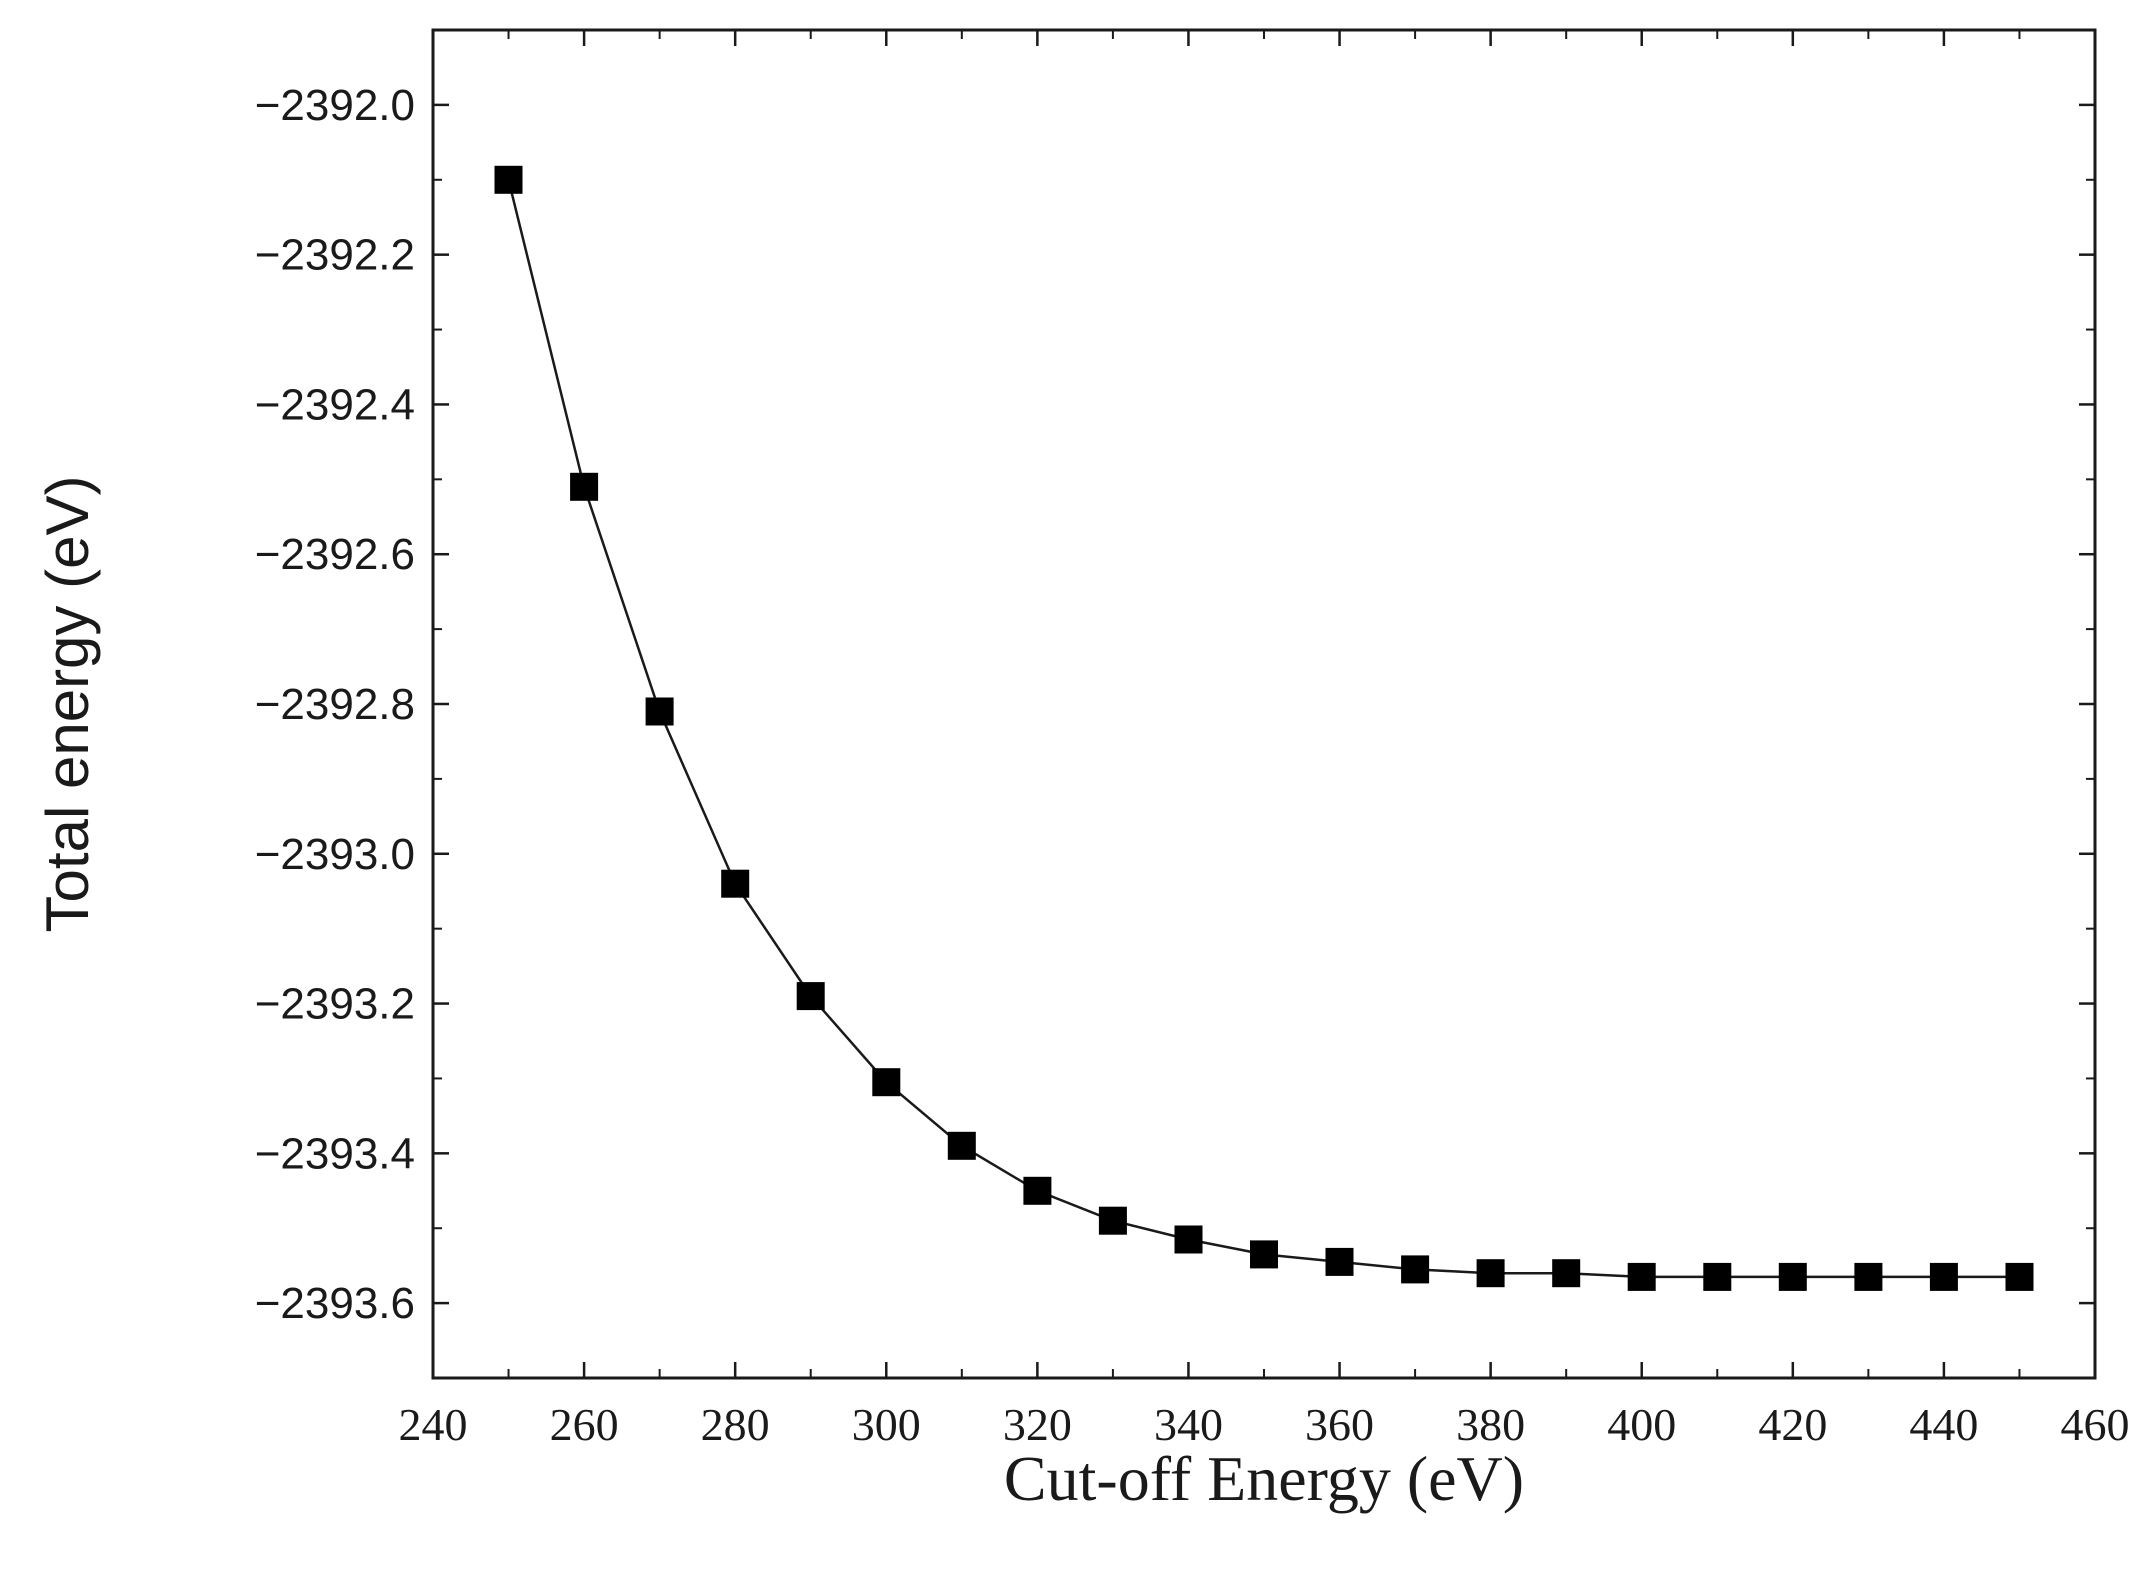  I want to click on y-tick-label: −2392.8, so click(335, 704).